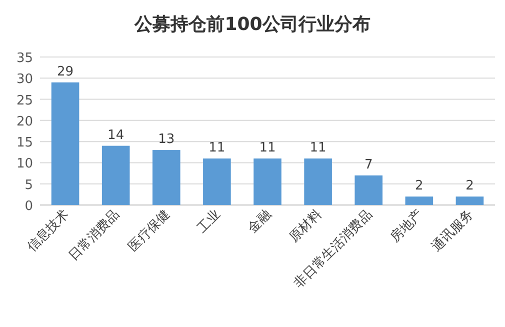  I want to click on x-tick-label: 日常消费品, so click(94, 235).